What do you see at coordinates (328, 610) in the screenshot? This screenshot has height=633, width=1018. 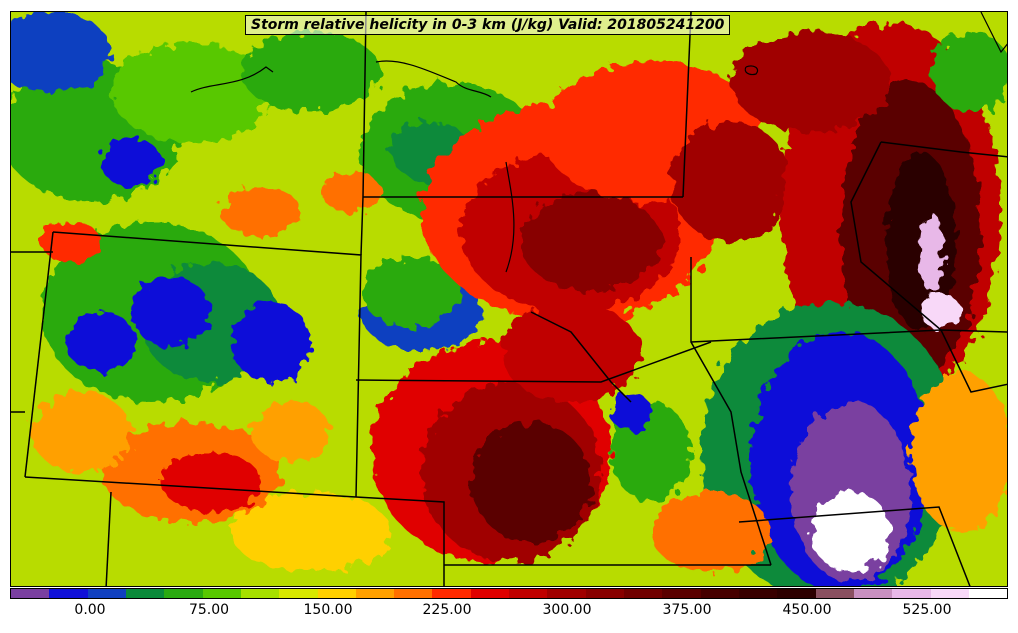 I see `colorbar-tick-label: 150.00` at bounding box center [328, 610].